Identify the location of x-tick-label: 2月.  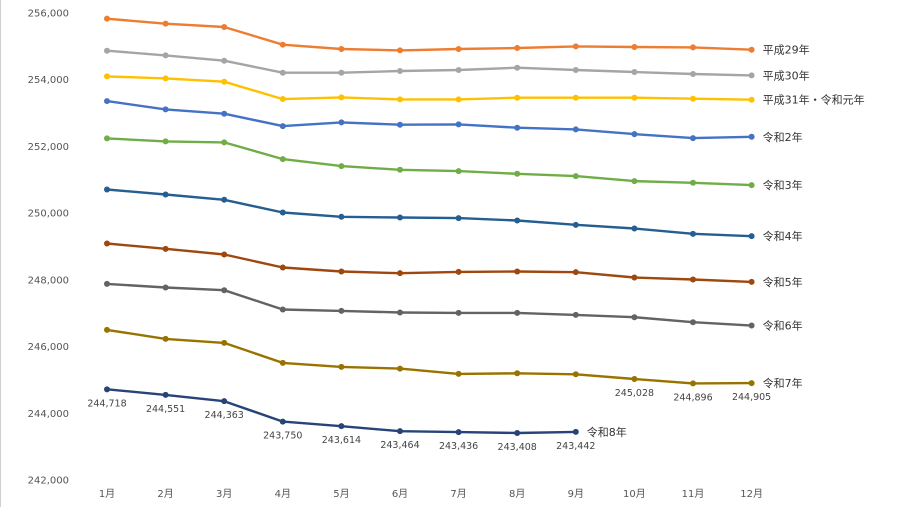
(165, 494).